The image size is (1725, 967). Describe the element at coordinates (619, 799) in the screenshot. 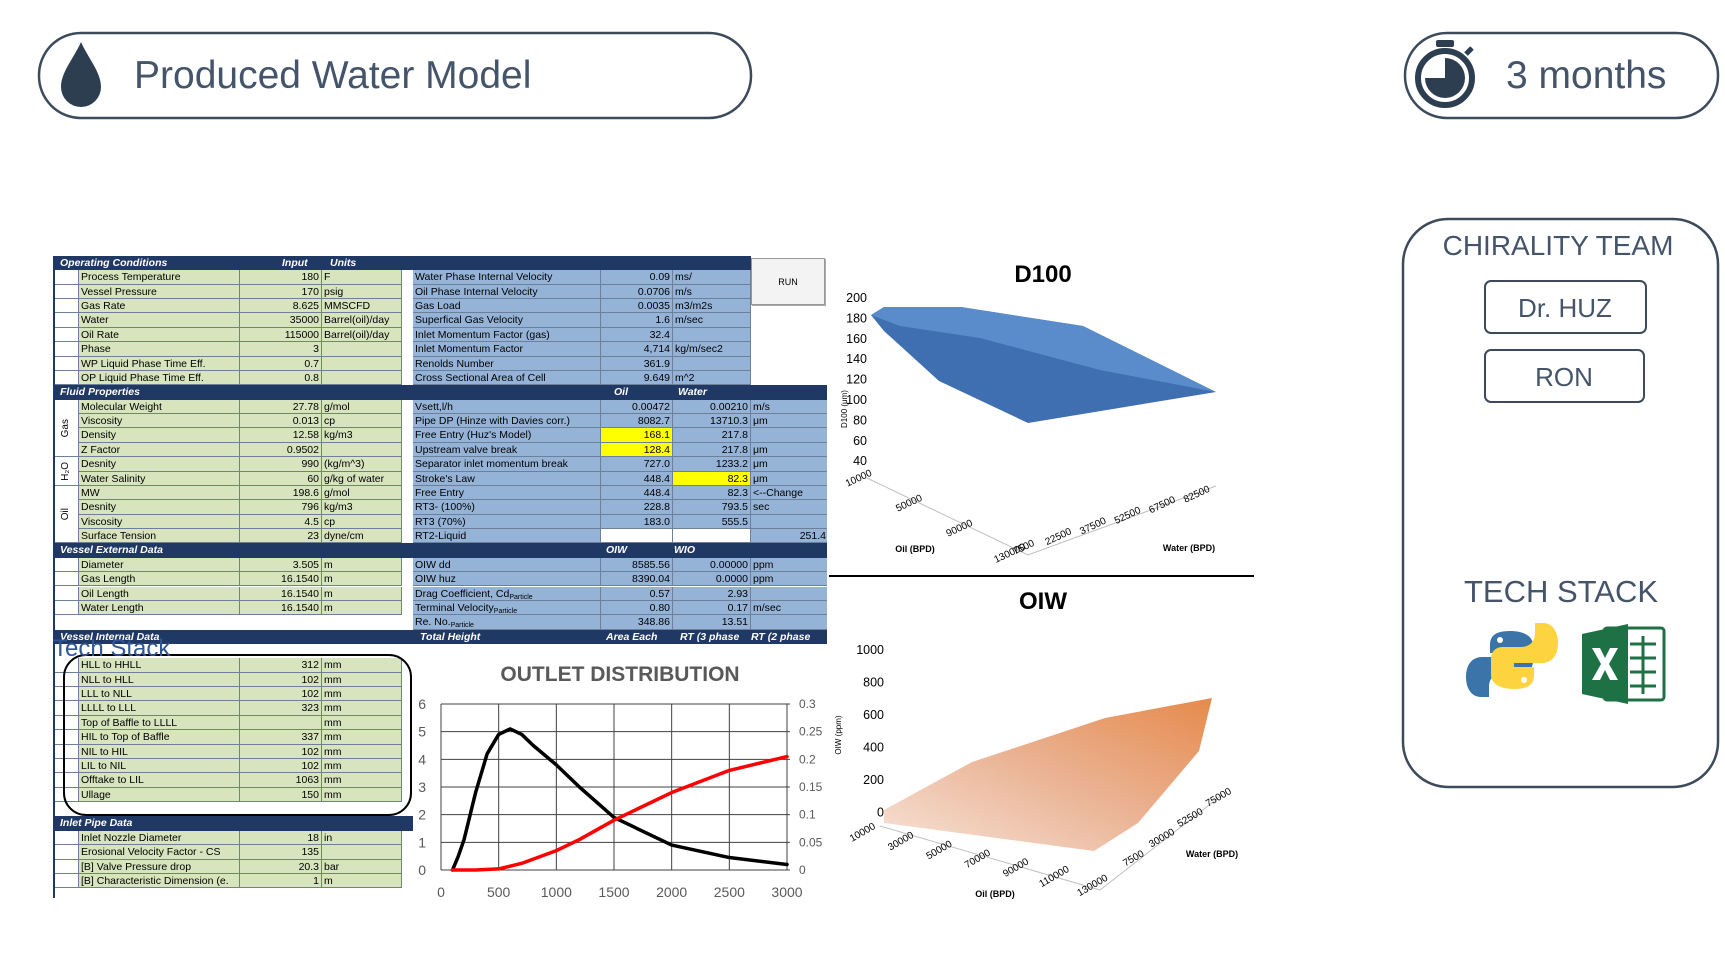

I see `line-series` at that location.